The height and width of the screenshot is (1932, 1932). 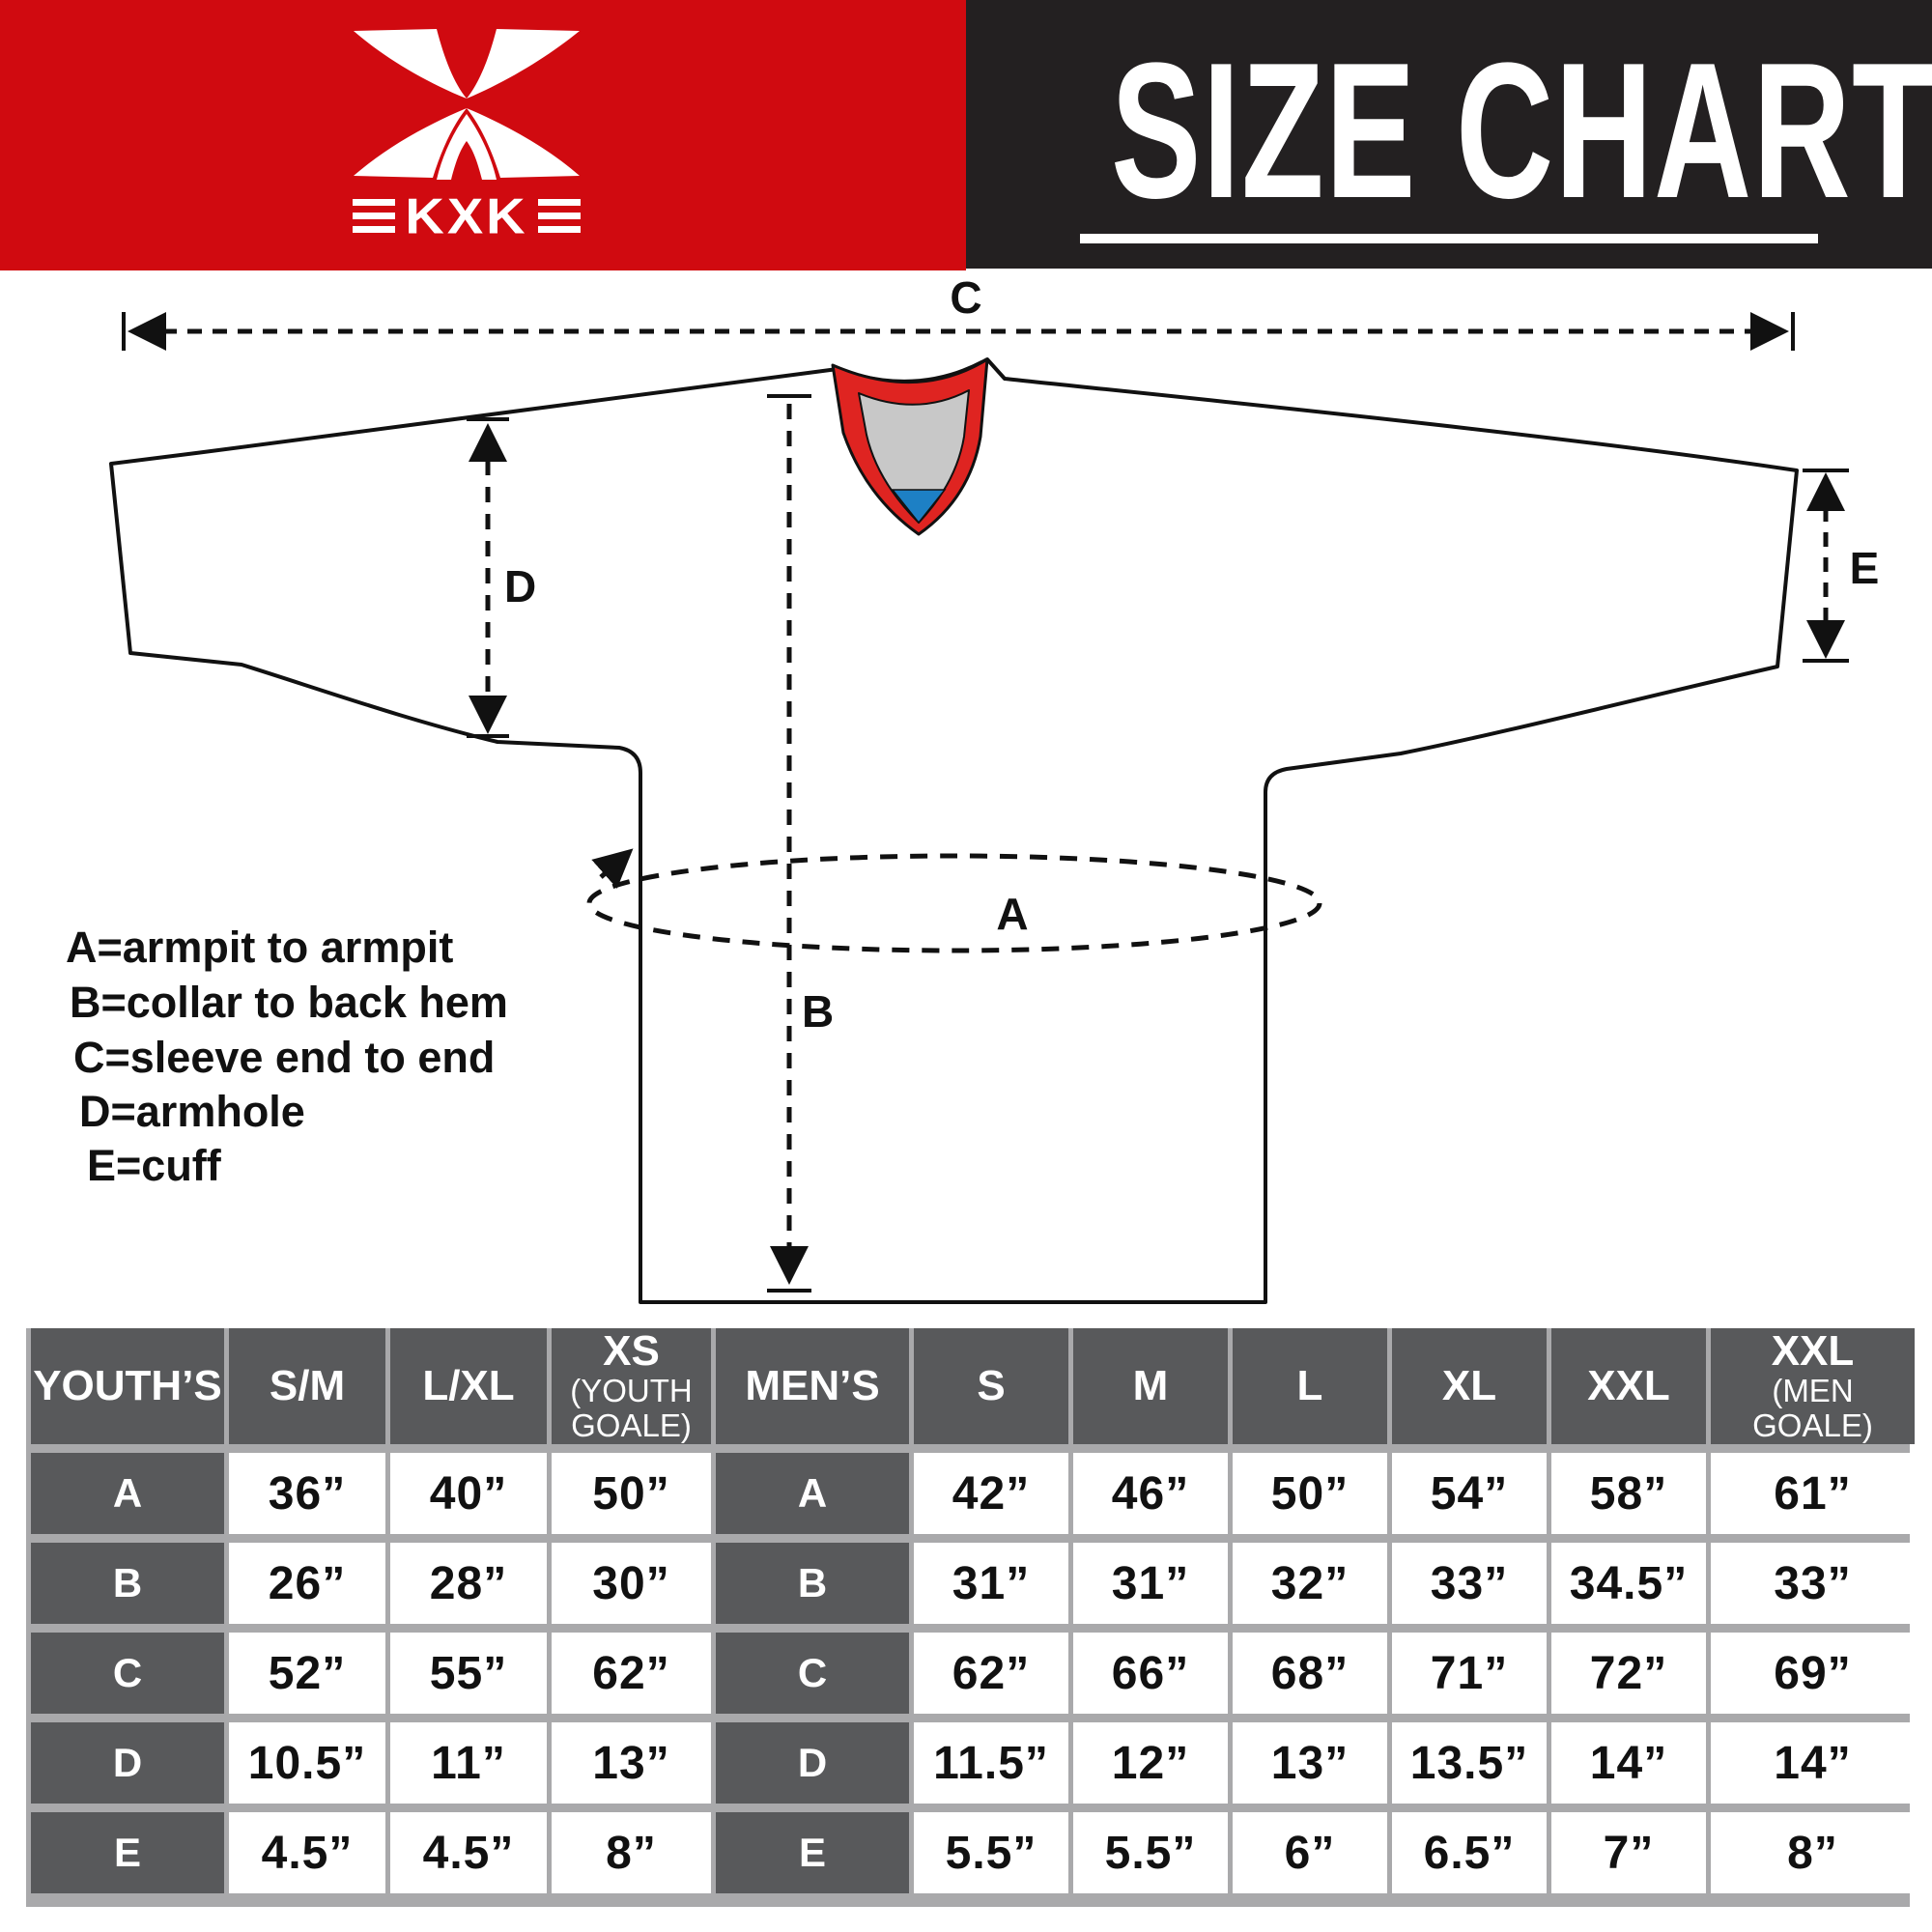 I want to click on logo-text: KXK, so click(x=466, y=215).